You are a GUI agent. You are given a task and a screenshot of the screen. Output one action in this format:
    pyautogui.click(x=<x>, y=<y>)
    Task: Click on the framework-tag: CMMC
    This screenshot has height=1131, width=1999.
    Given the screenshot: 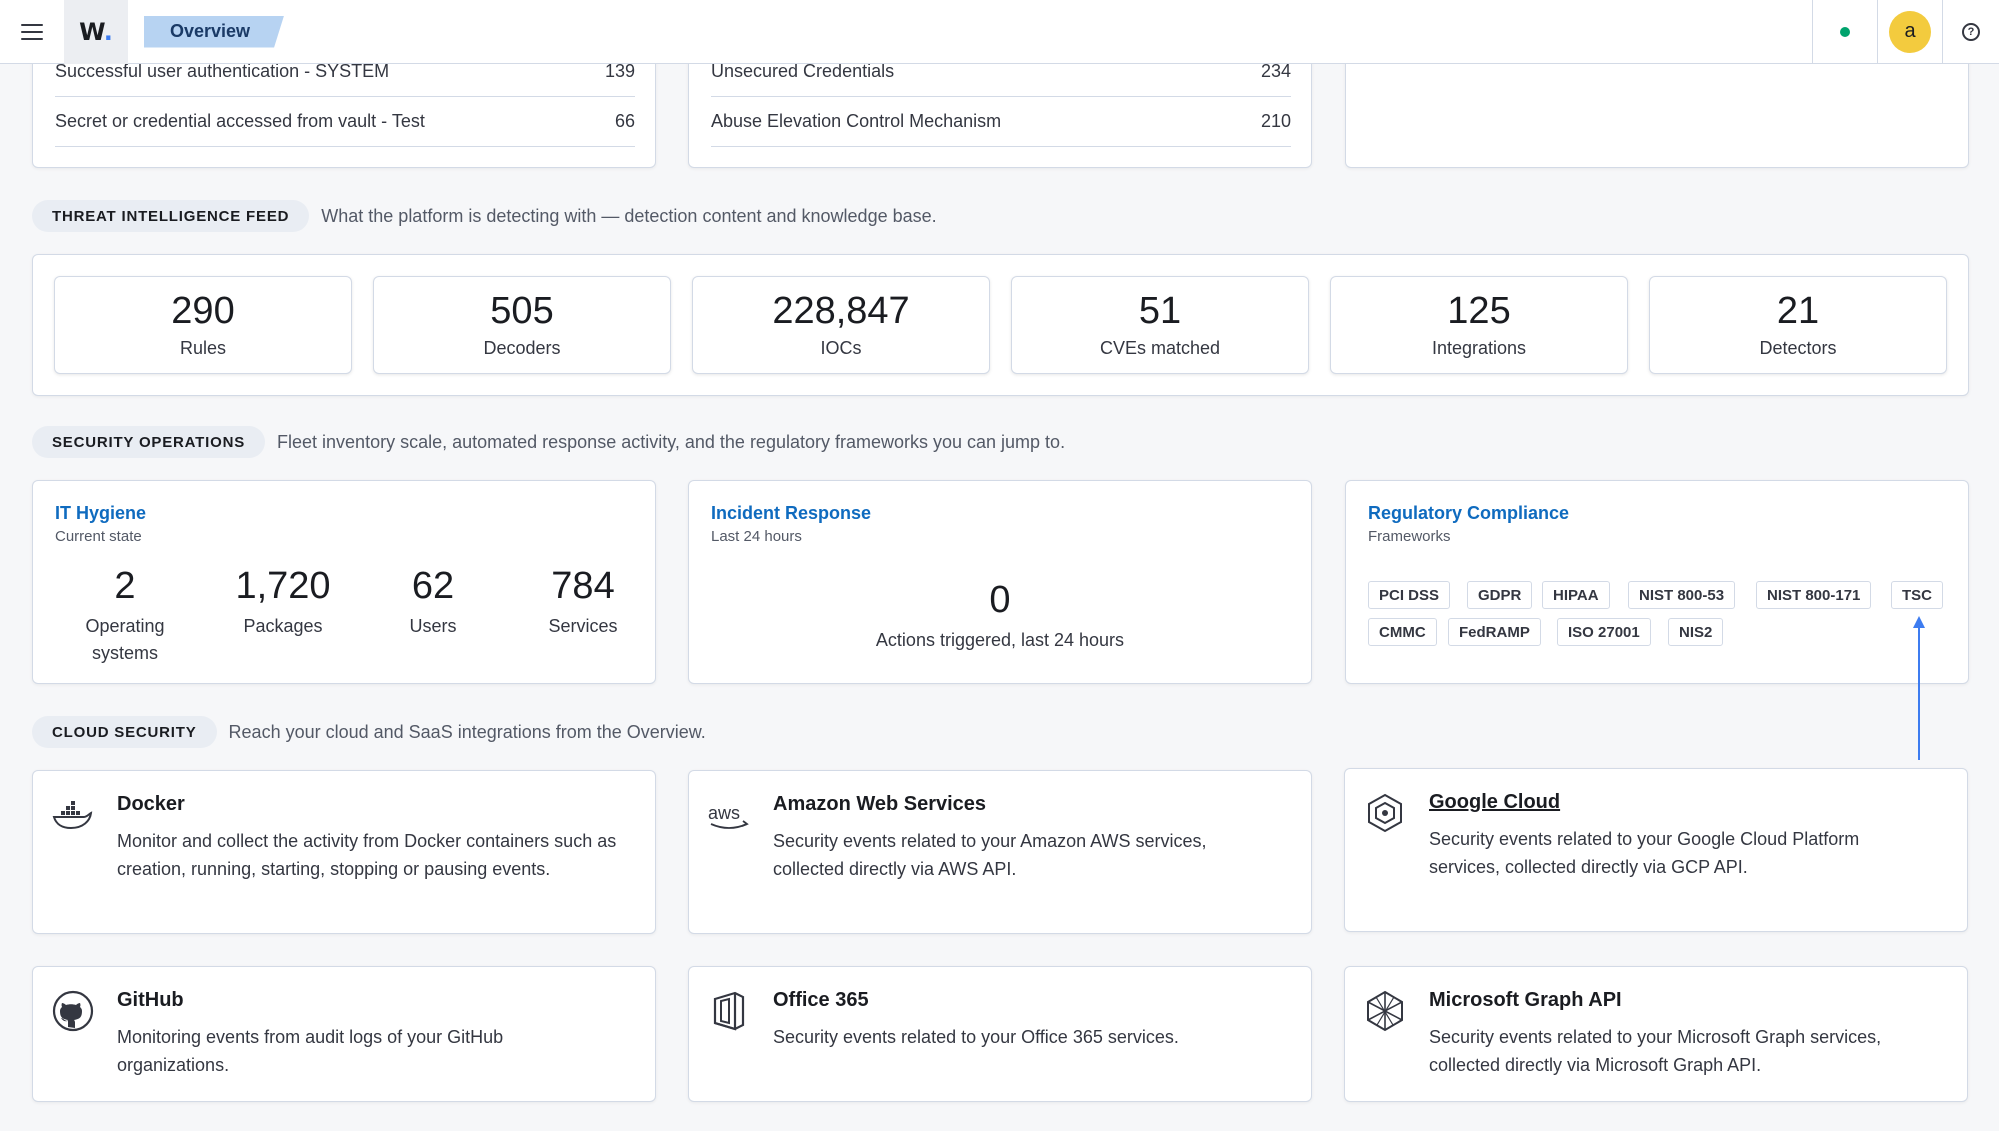 What is the action you would take?
    pyautogui.click(x=1402, y=632)
    